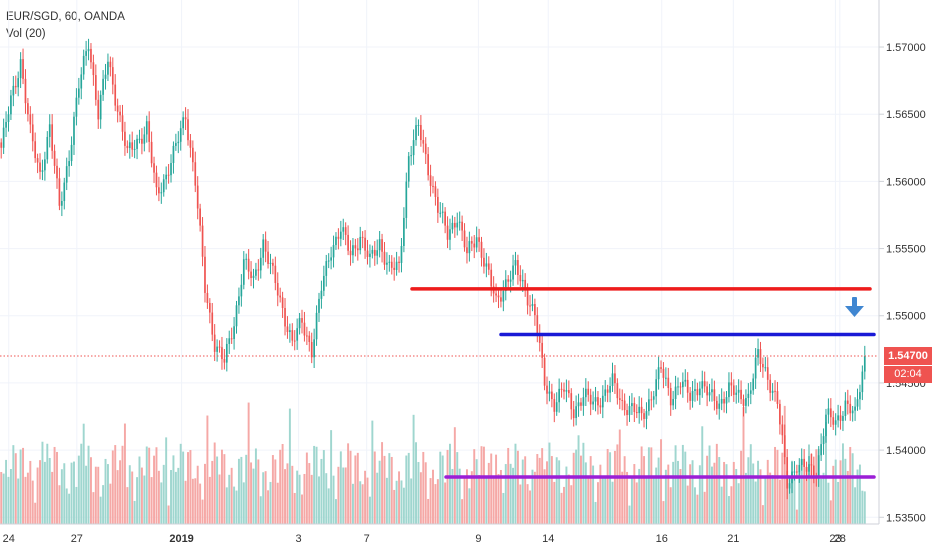 Image resolution: width=932 pixels, height=550 pixels. I want to click on y-tick-label: 1.57000, so click(906, 48).